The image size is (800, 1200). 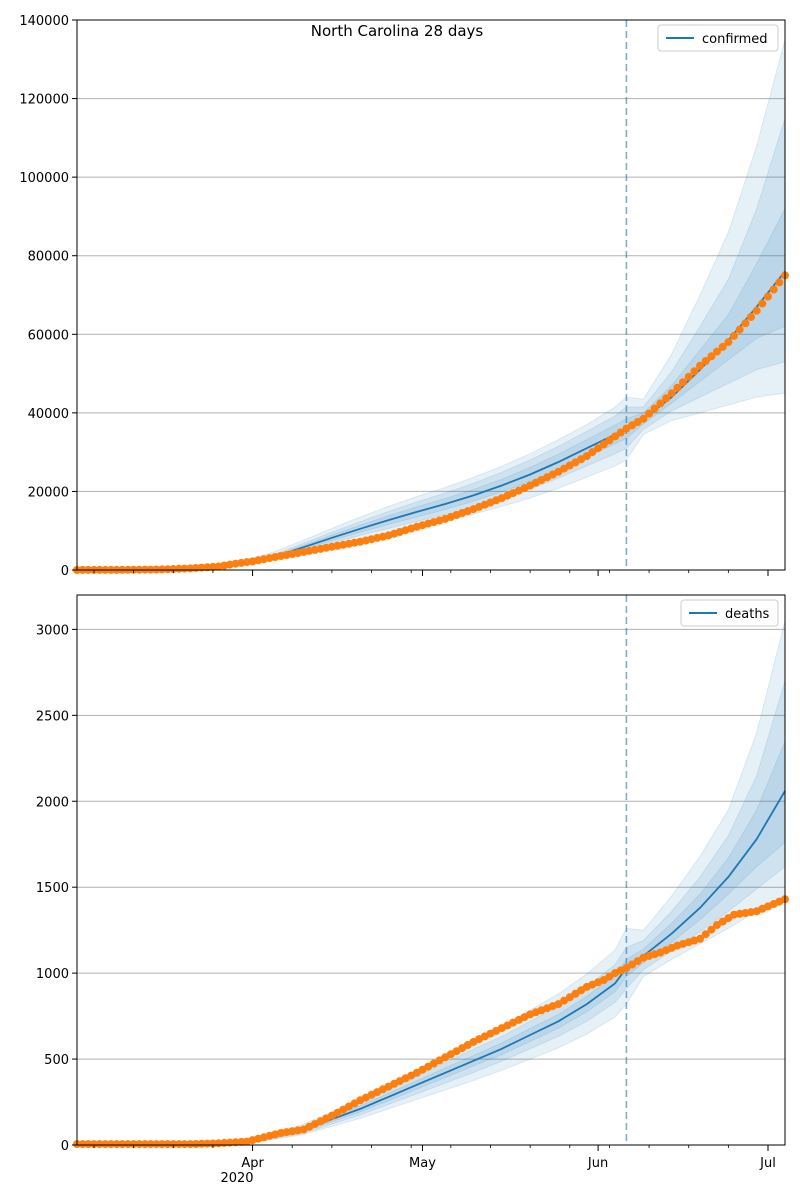 What do you see at coordinates (52, 974) in the screenshot?
I see `y-tick-label: 1000` at bounding box center [52, 974].